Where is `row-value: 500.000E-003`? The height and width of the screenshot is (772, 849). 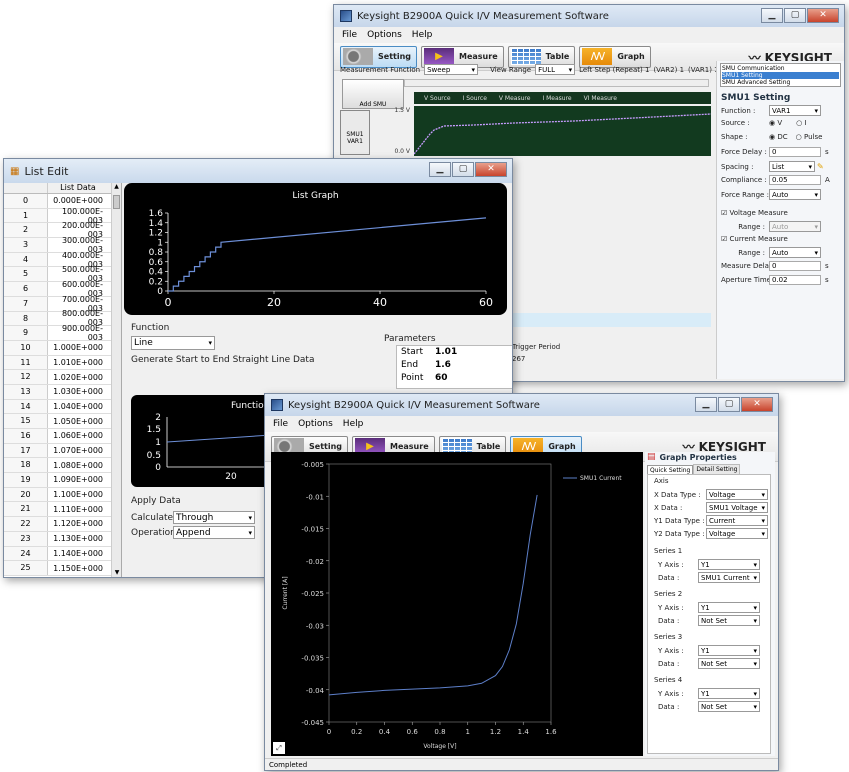
row-value: 500.000E-003 is located at coordinates (82, 274).